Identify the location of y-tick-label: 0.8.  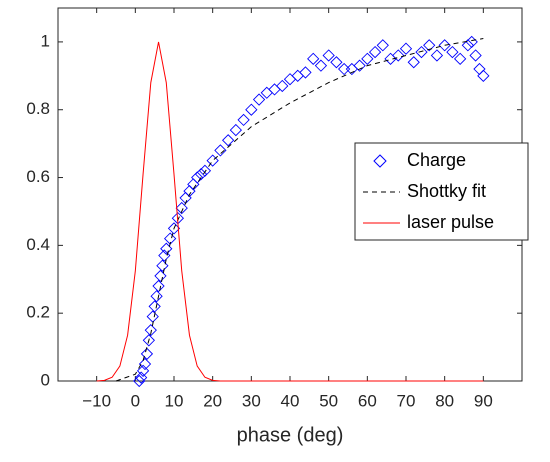
(38, 108).